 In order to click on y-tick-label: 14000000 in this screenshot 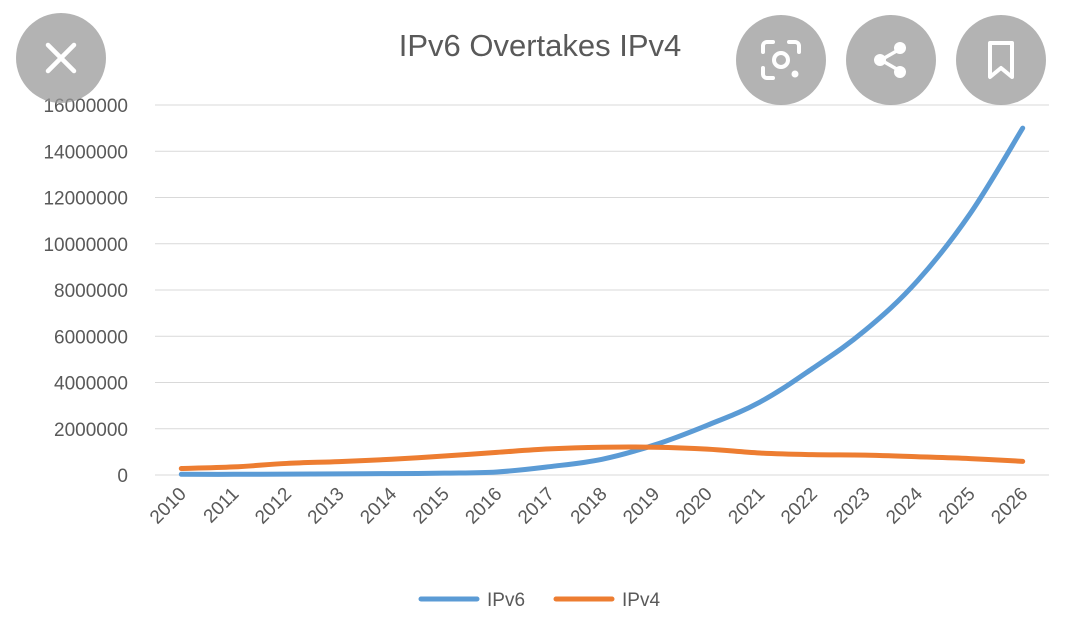, I will do `click(85, 152)`.